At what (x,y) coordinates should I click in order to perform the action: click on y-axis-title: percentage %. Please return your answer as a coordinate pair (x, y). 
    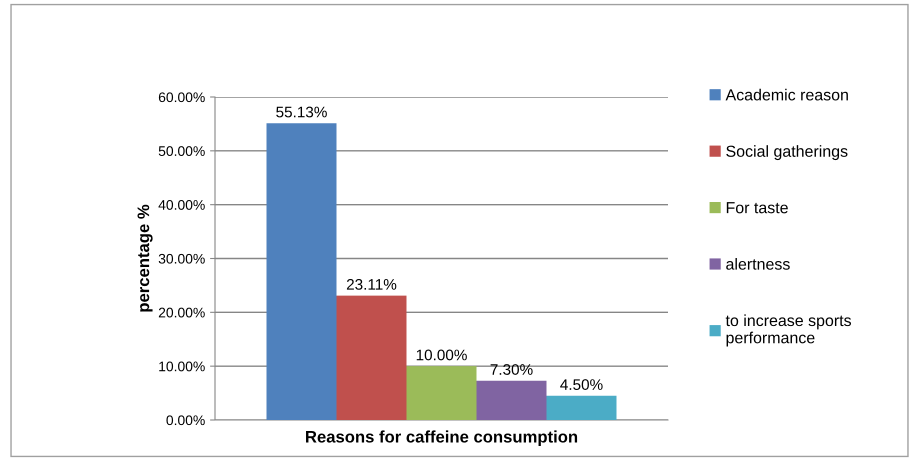
    Looking at the image, I should click on (145, 258).